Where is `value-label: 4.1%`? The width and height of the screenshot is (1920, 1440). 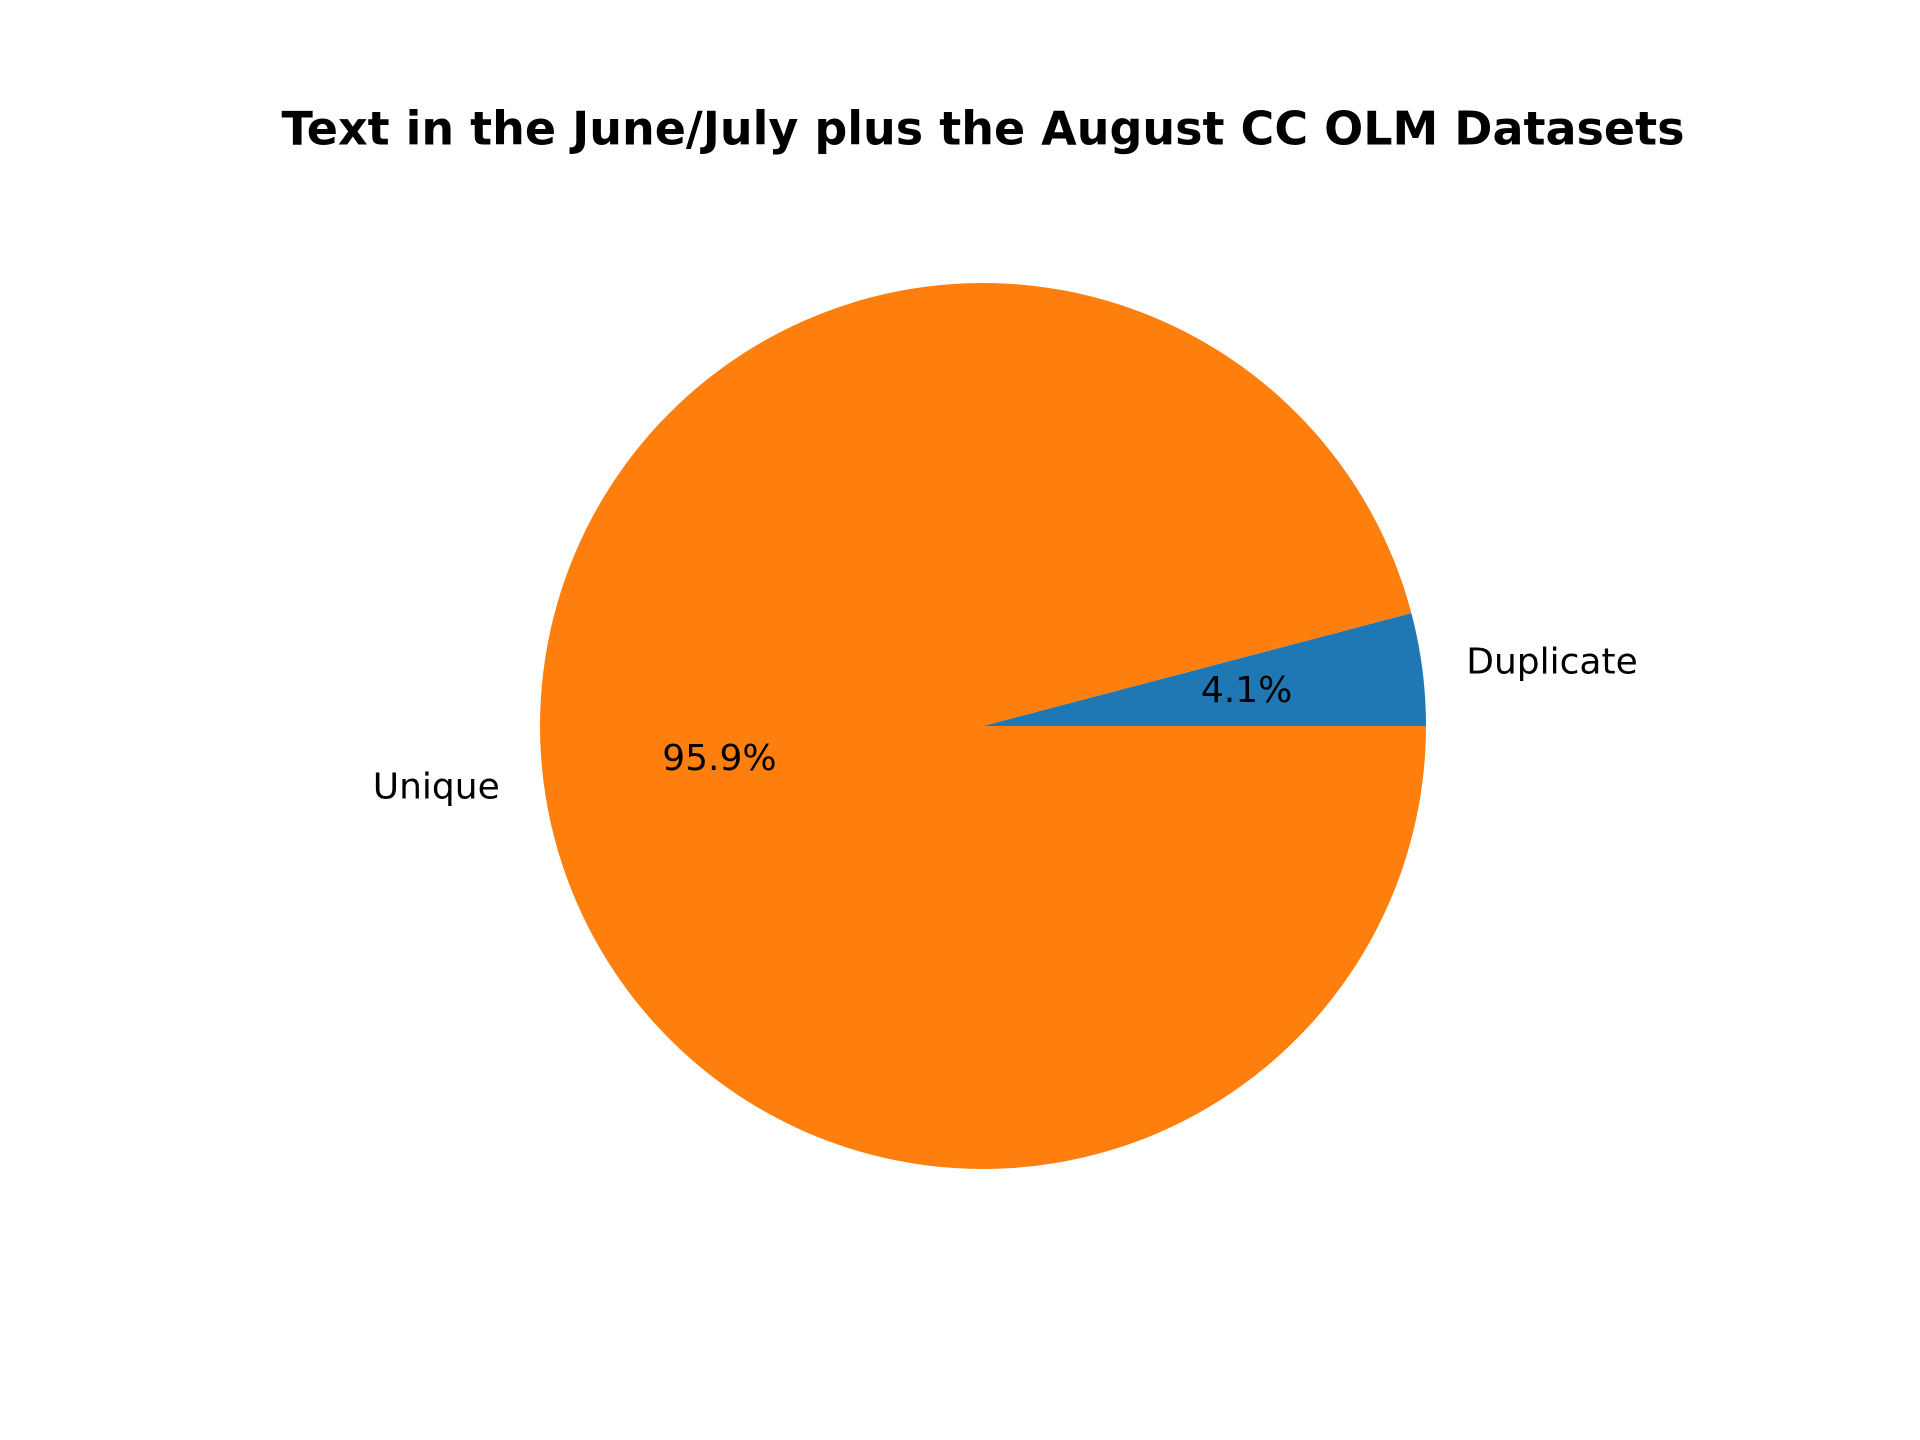
value-label: 4.1% is located at coordinates (1246, 690).